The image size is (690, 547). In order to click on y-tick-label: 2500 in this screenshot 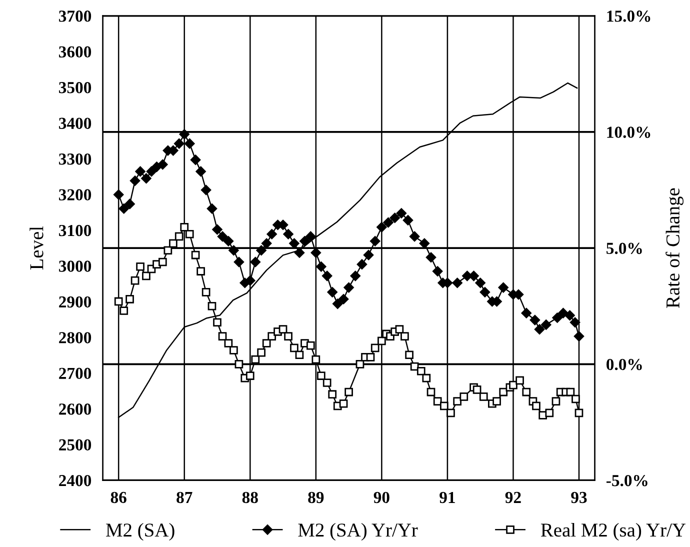, I will do `click(75, 444)`.